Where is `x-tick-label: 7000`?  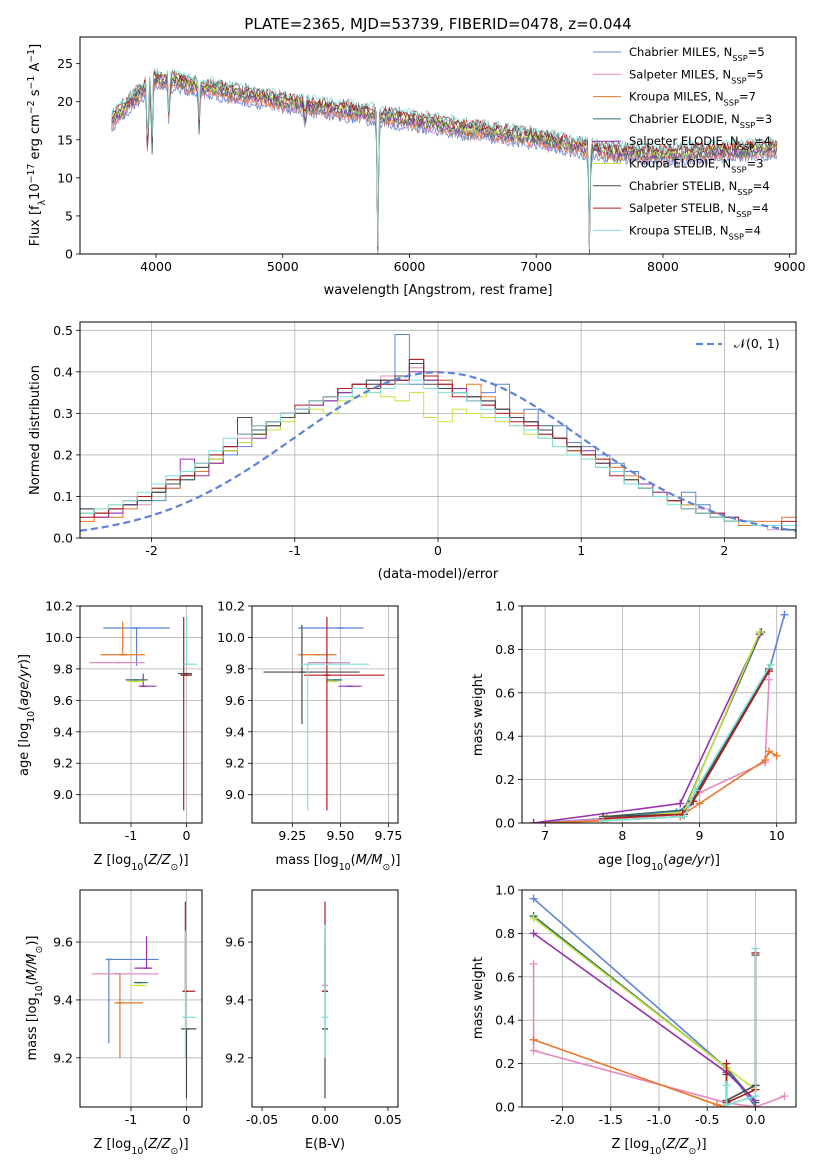 x-tick-label: 7000 is located at coordinates (536, 266).